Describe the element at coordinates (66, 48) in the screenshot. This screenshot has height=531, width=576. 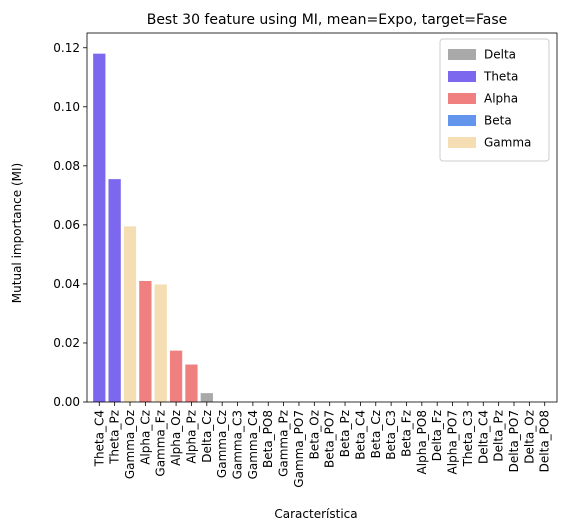
I see `y-tick-label: 0.12` at that location.